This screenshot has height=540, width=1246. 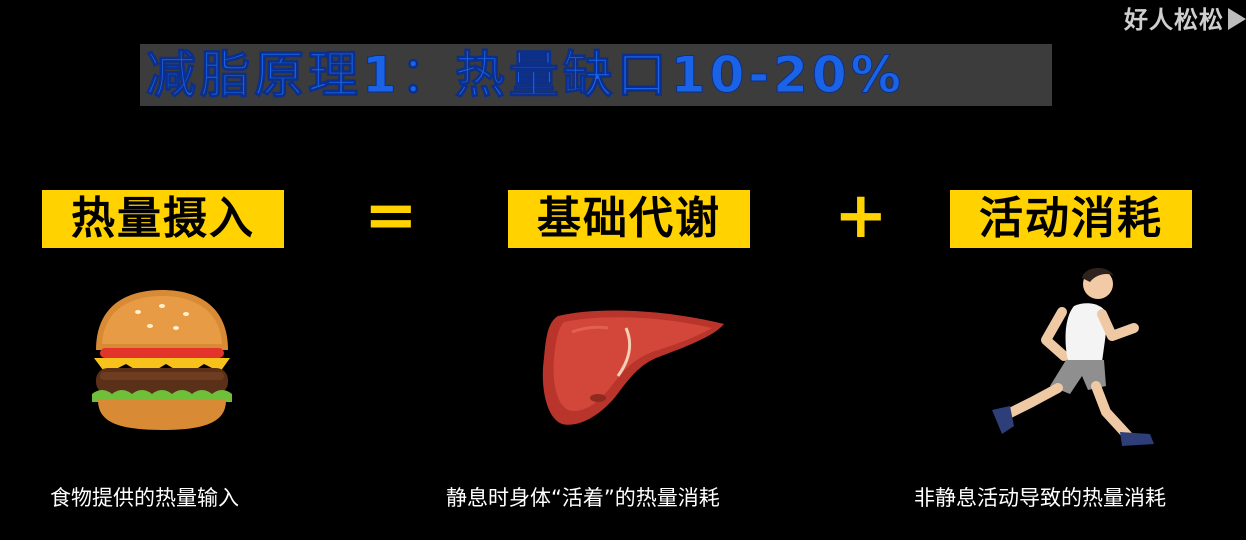 What do you see at coordinates (861, 216) in the screenshot?
I see `plus-sign: +` at bounding box center [861, 216].